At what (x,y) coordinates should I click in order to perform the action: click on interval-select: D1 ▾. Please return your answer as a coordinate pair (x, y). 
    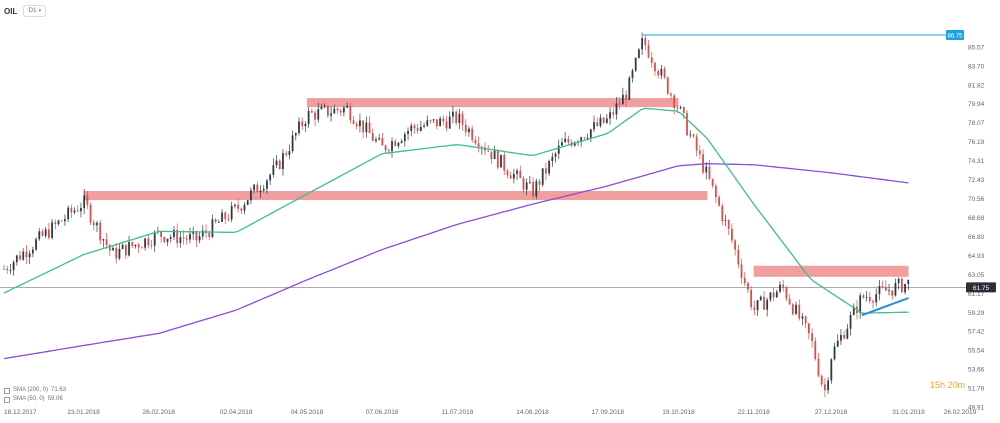
    Looking at the image, I should click on (35, 11).